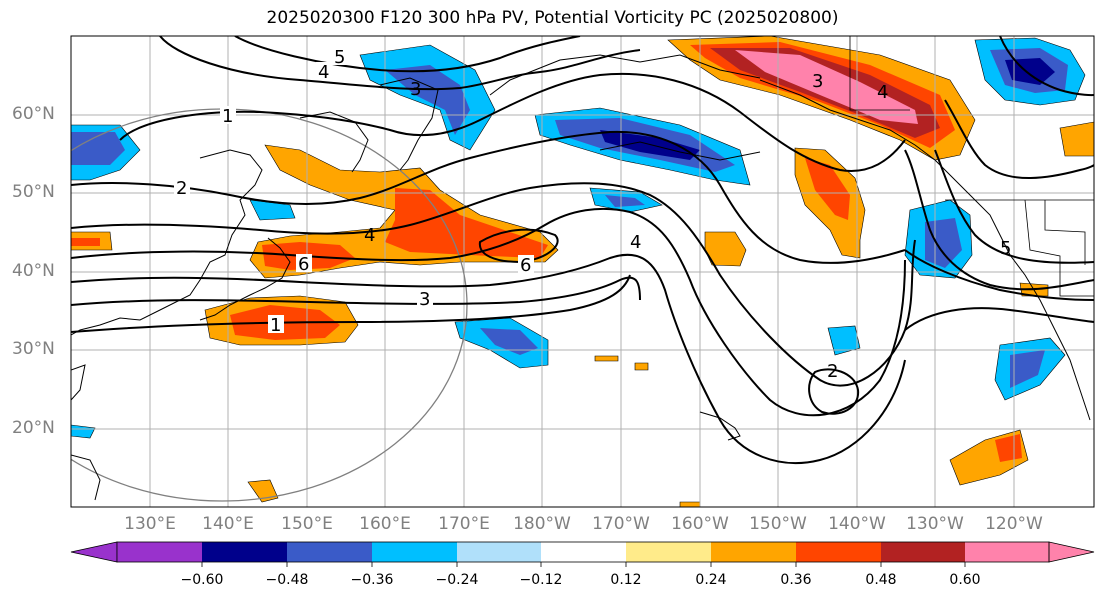 This screenshot has width=1105, height=601. Describe the element at coordinates (228, 524) in the screenshot. I see `lon-label: 140°E` at that location.